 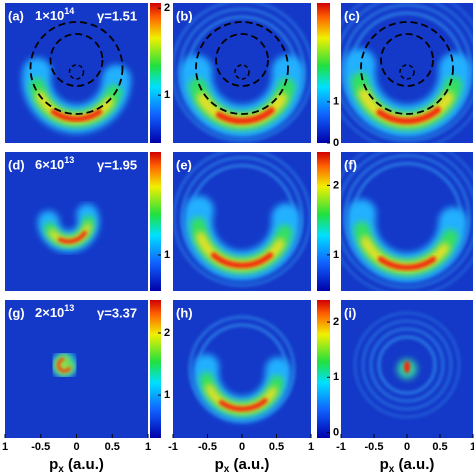 I want to click on center-peak, so click(x=407, y=367).